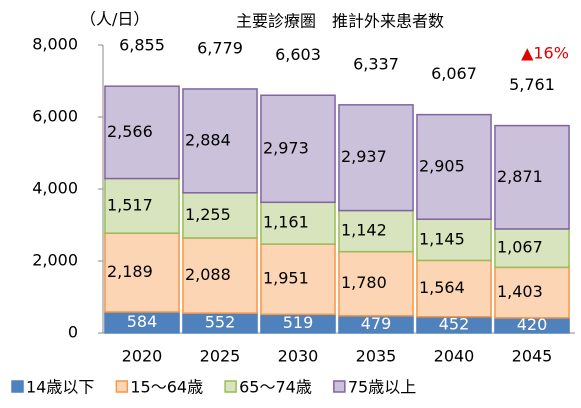  Describe the element at coordinates (364, 230) in the screenshot. I see `data-label: 1,142` at that location.